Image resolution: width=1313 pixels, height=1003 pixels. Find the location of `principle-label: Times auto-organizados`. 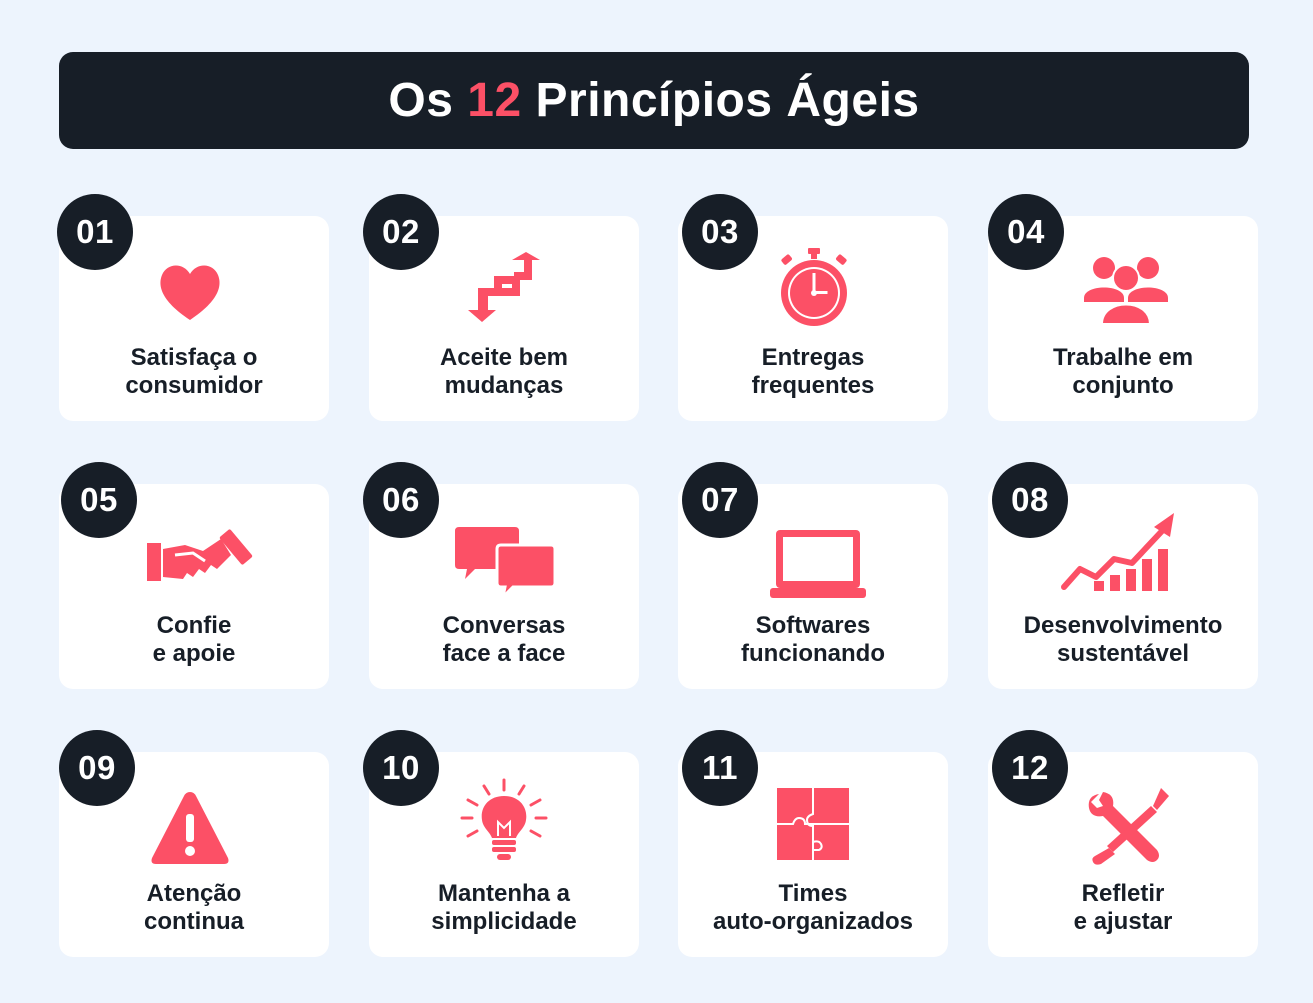

principle-label: Times auto-organizados is located at coordinates (813, 908).